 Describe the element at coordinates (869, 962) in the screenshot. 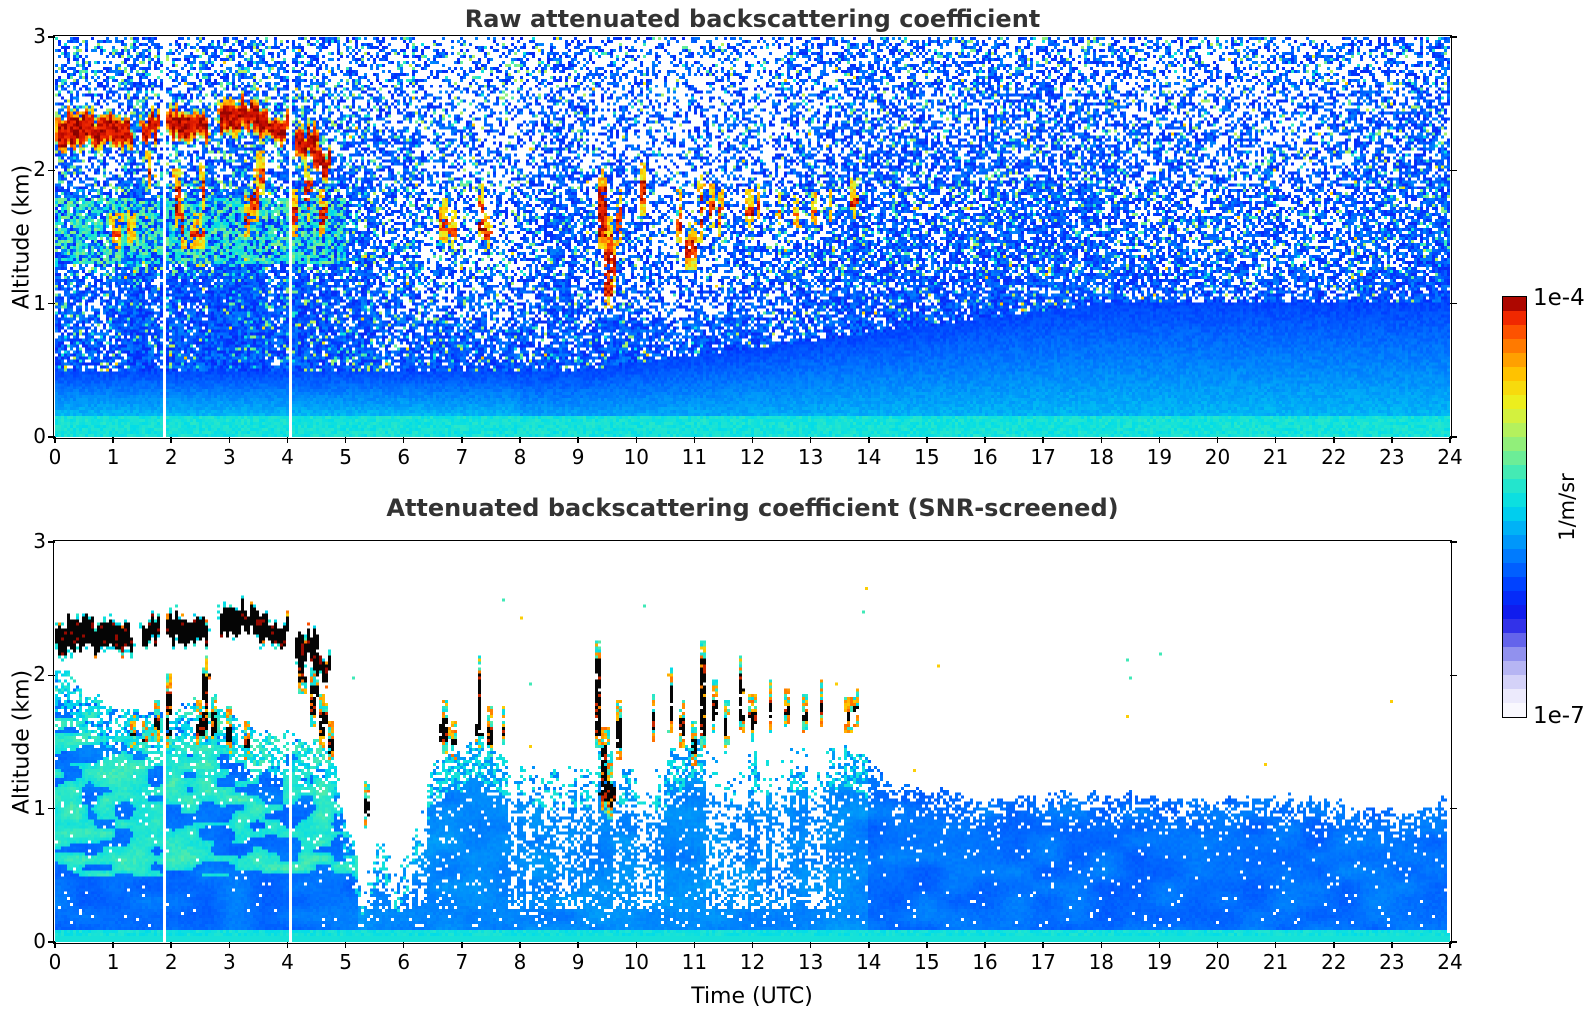

I see `x-tick-label: 14` at that location.